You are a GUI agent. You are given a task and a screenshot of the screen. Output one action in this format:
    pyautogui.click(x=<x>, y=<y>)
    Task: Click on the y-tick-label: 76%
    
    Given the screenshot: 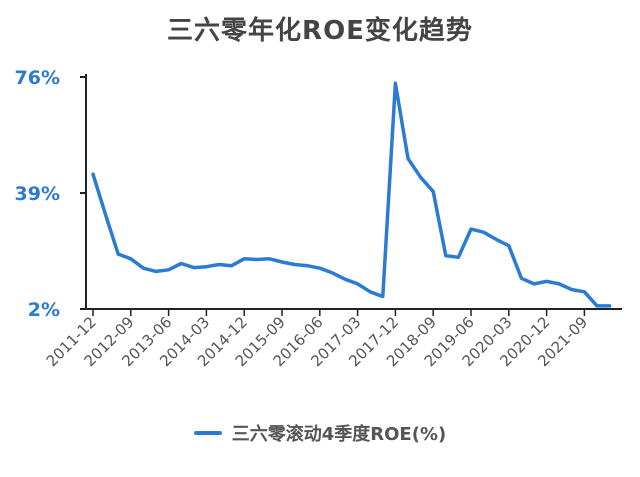 What is the action you would take?
    pyautogui.click(x=37, y=78)
    